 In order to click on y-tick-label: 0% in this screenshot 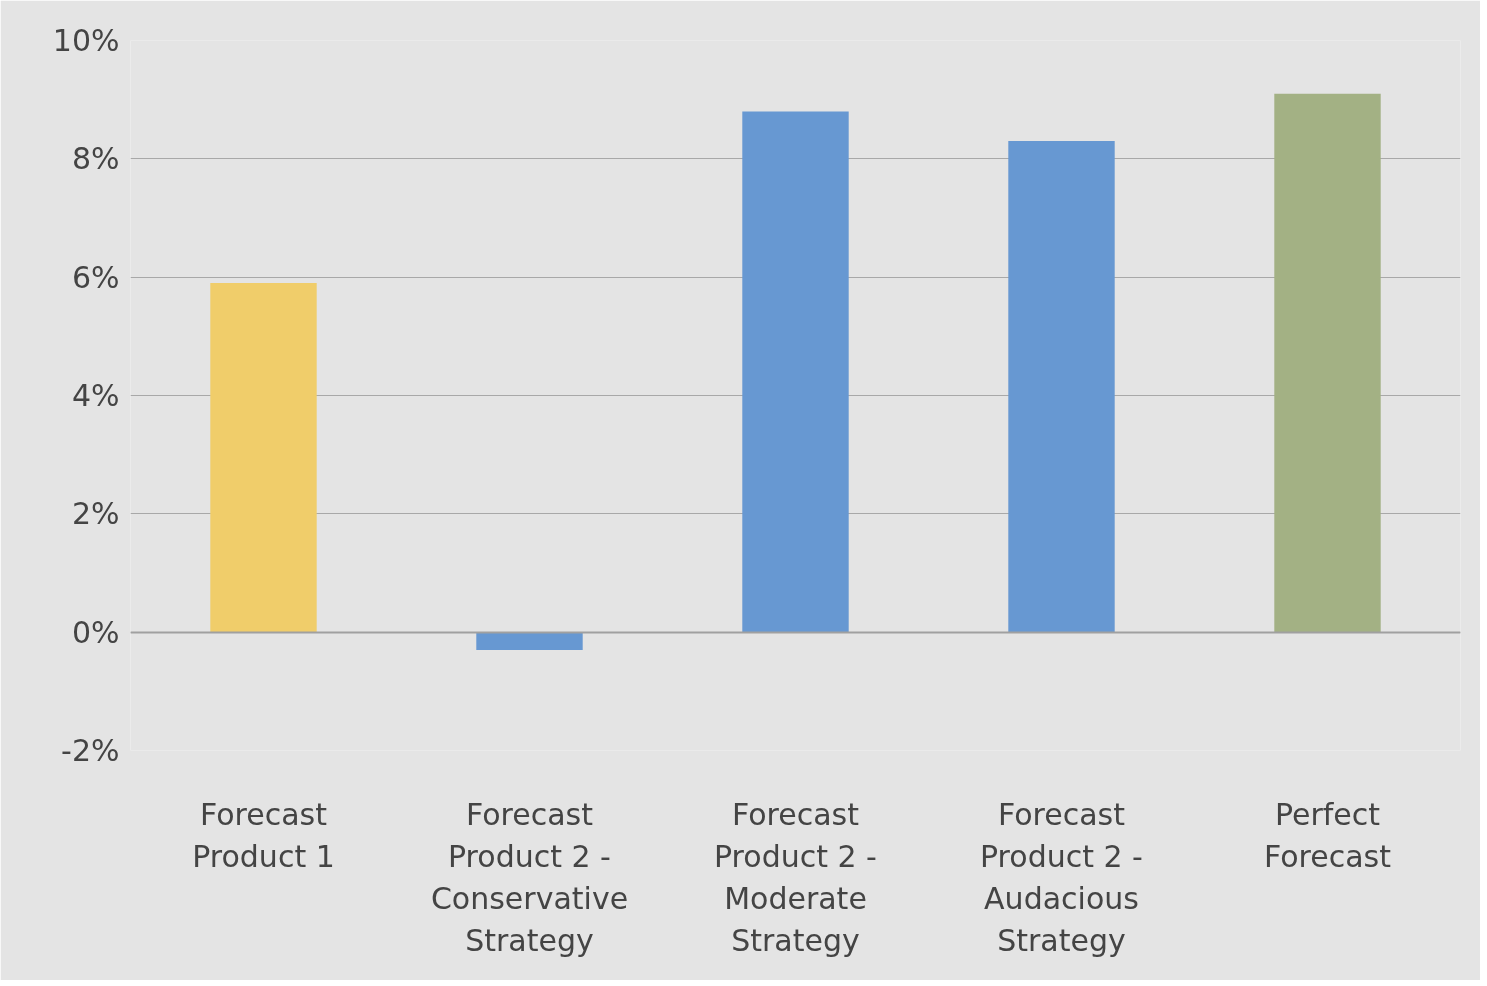, I will do `click(95, 632)`.